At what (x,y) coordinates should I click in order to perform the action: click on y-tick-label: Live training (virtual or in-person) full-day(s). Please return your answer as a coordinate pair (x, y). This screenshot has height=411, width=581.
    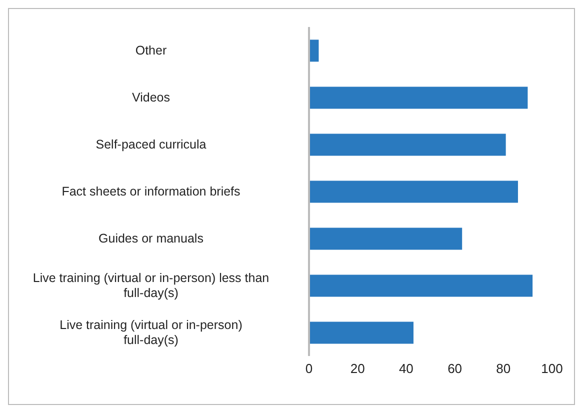
    Looking at the image, I should click on (151, 332).